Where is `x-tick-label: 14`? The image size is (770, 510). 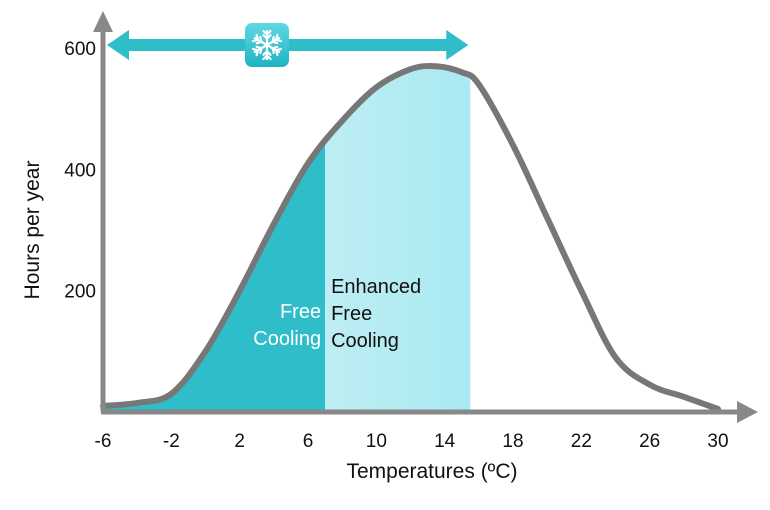
x-tick-label: 14 is located at coordinates (445, 441).